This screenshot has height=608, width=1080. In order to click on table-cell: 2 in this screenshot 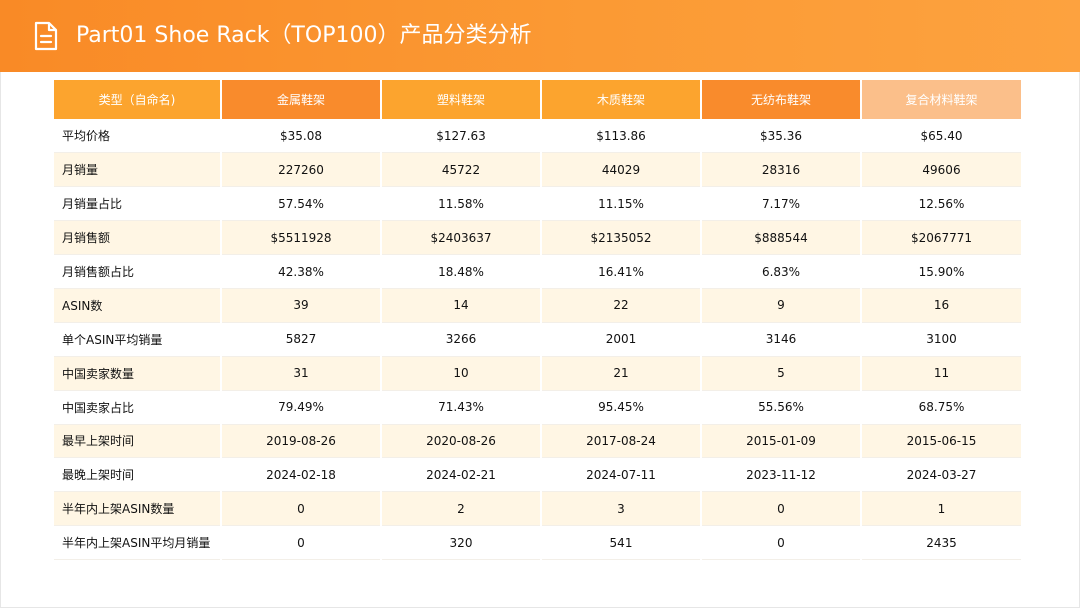, I will do `click(461, 509)`.